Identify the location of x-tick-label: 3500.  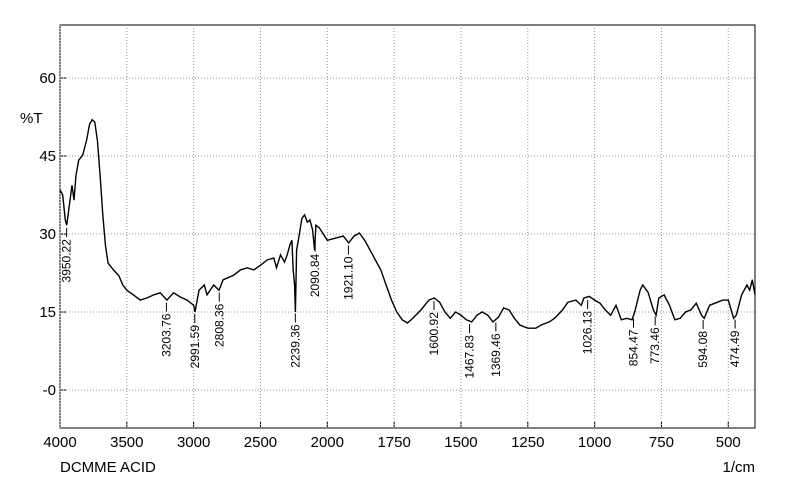
(126, 442).